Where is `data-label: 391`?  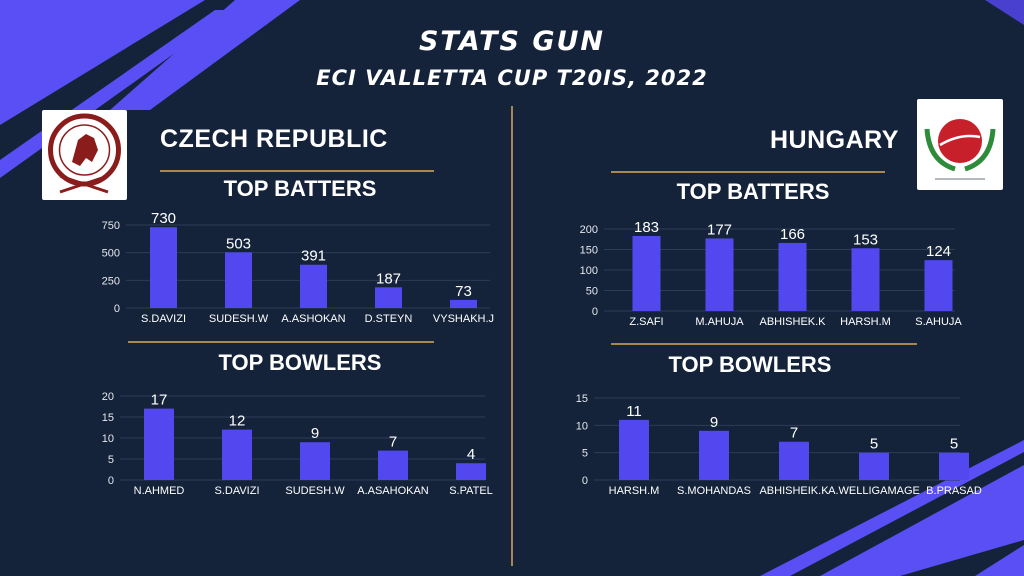
data-label: 391 is located at coordinates (313, 256).